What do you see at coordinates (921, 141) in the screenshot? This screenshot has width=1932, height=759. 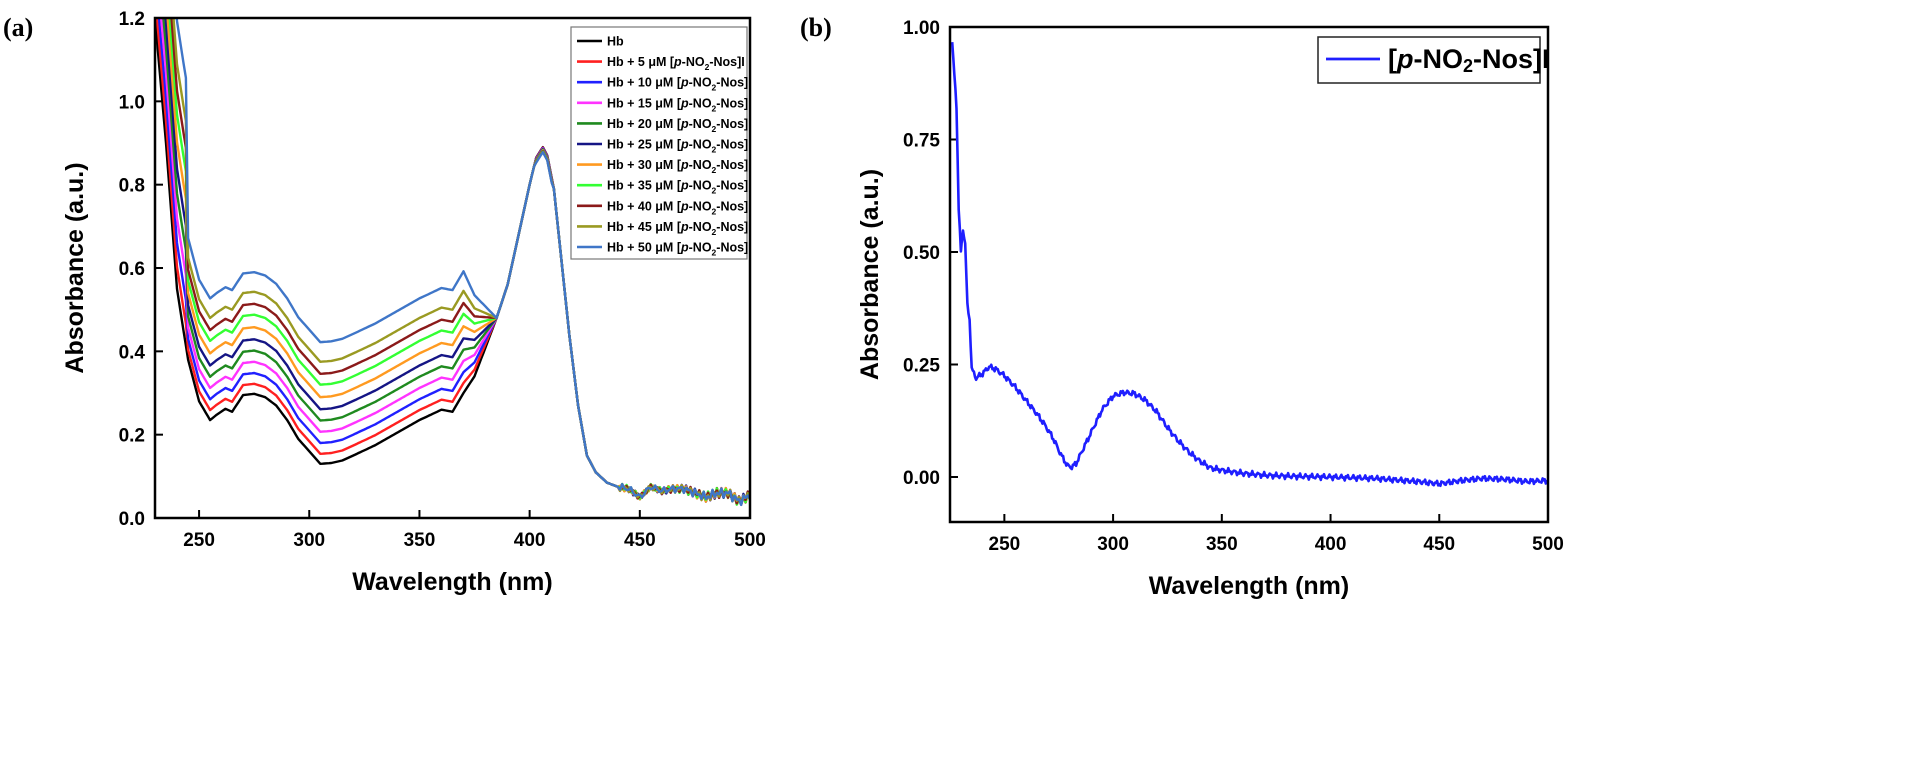 I see `y-tick-label: 0.75` at bounding box center [921, 141].